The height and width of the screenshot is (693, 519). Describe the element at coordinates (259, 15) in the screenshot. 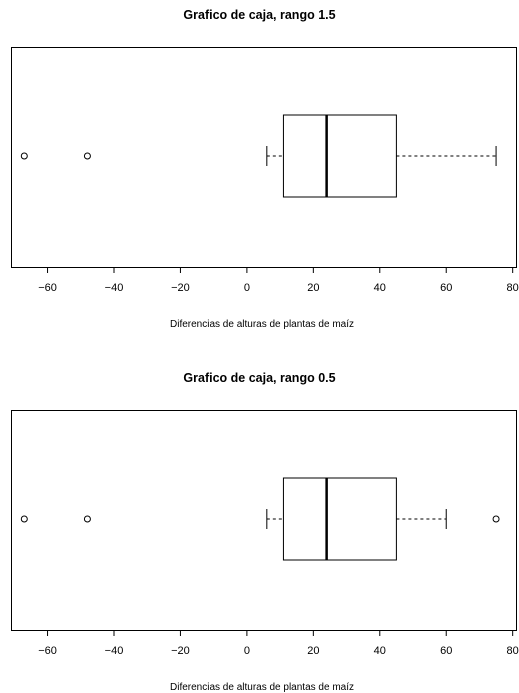

I see `chart-title: Grafico de caja, rango 1.5` at that location.